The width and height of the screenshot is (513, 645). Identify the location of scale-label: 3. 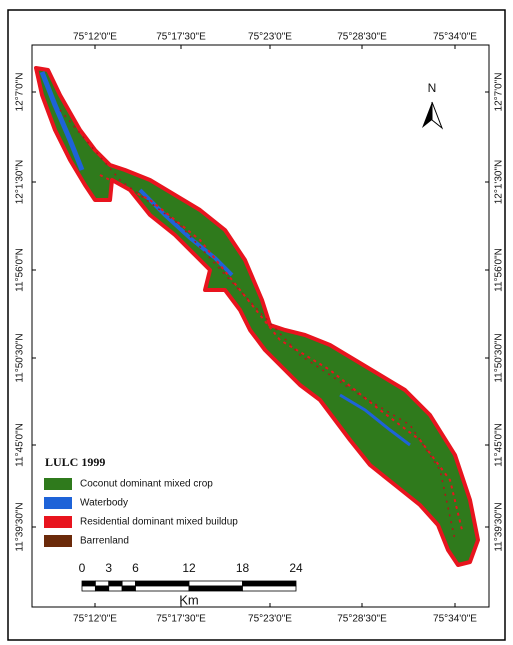
(108, 568).